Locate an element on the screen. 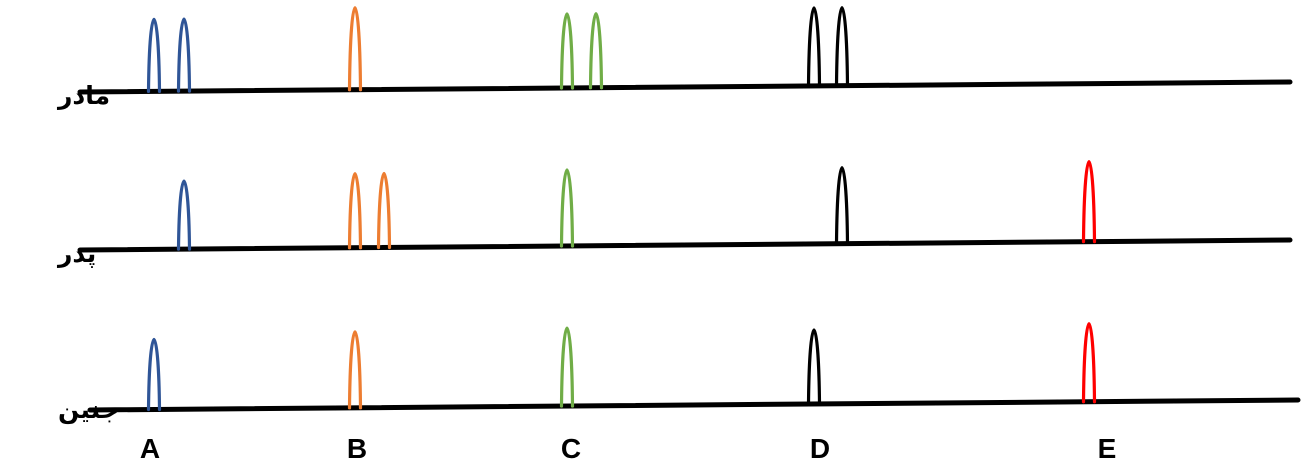 The width and height of the screenshot is (1302, 465). marker-labels: A B C D E is located at coordinates (628, 448).